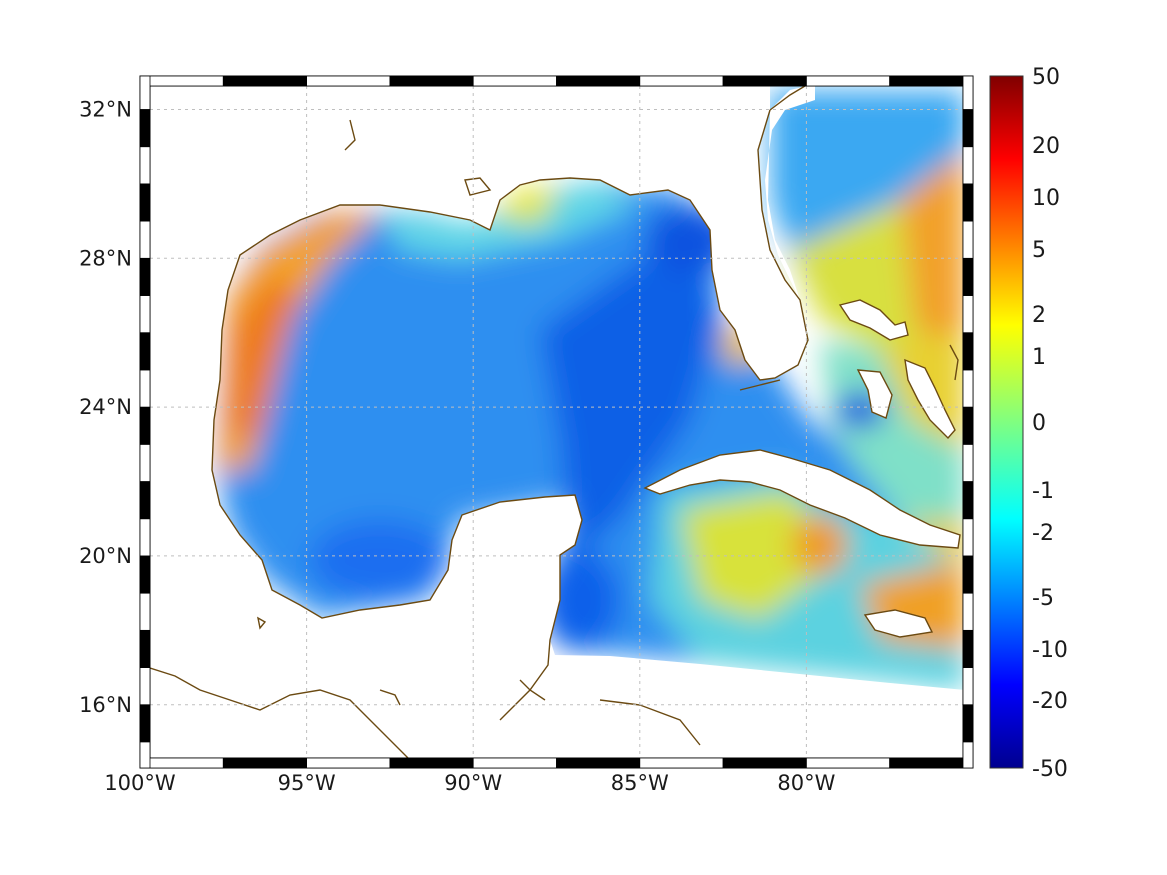 This screenshot has width=1167, height=875. What do you see at coordinates (105, 258) in the screenshot?
I see `lat-tick-label: 28°N` at bounding box center [105, 258].